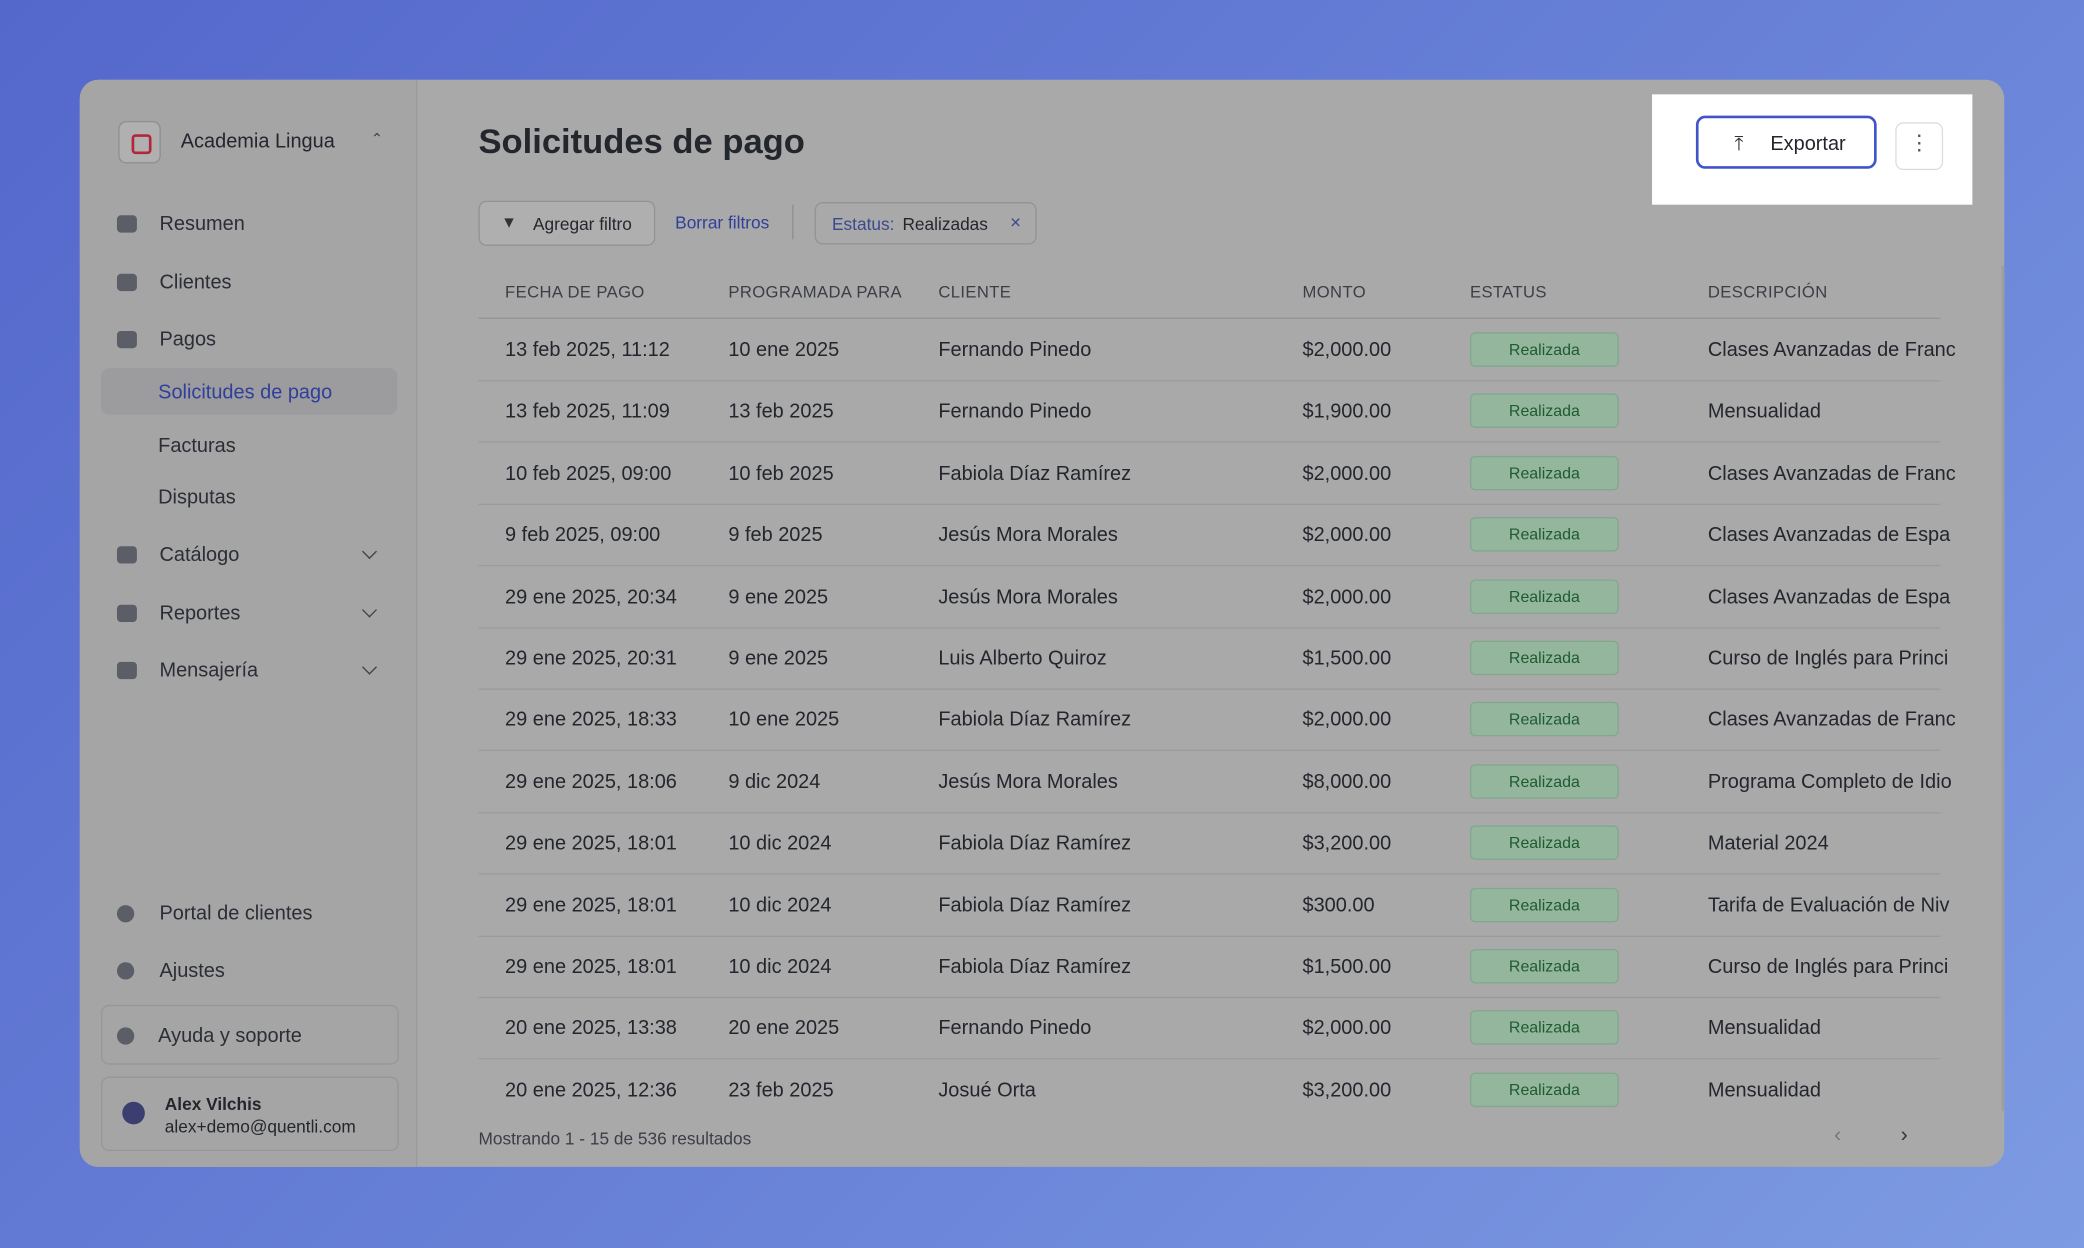 The image size is (2084, 1248). I want to click on table-cell: 20 ene 2025, 13:38, so click(591, 1028).